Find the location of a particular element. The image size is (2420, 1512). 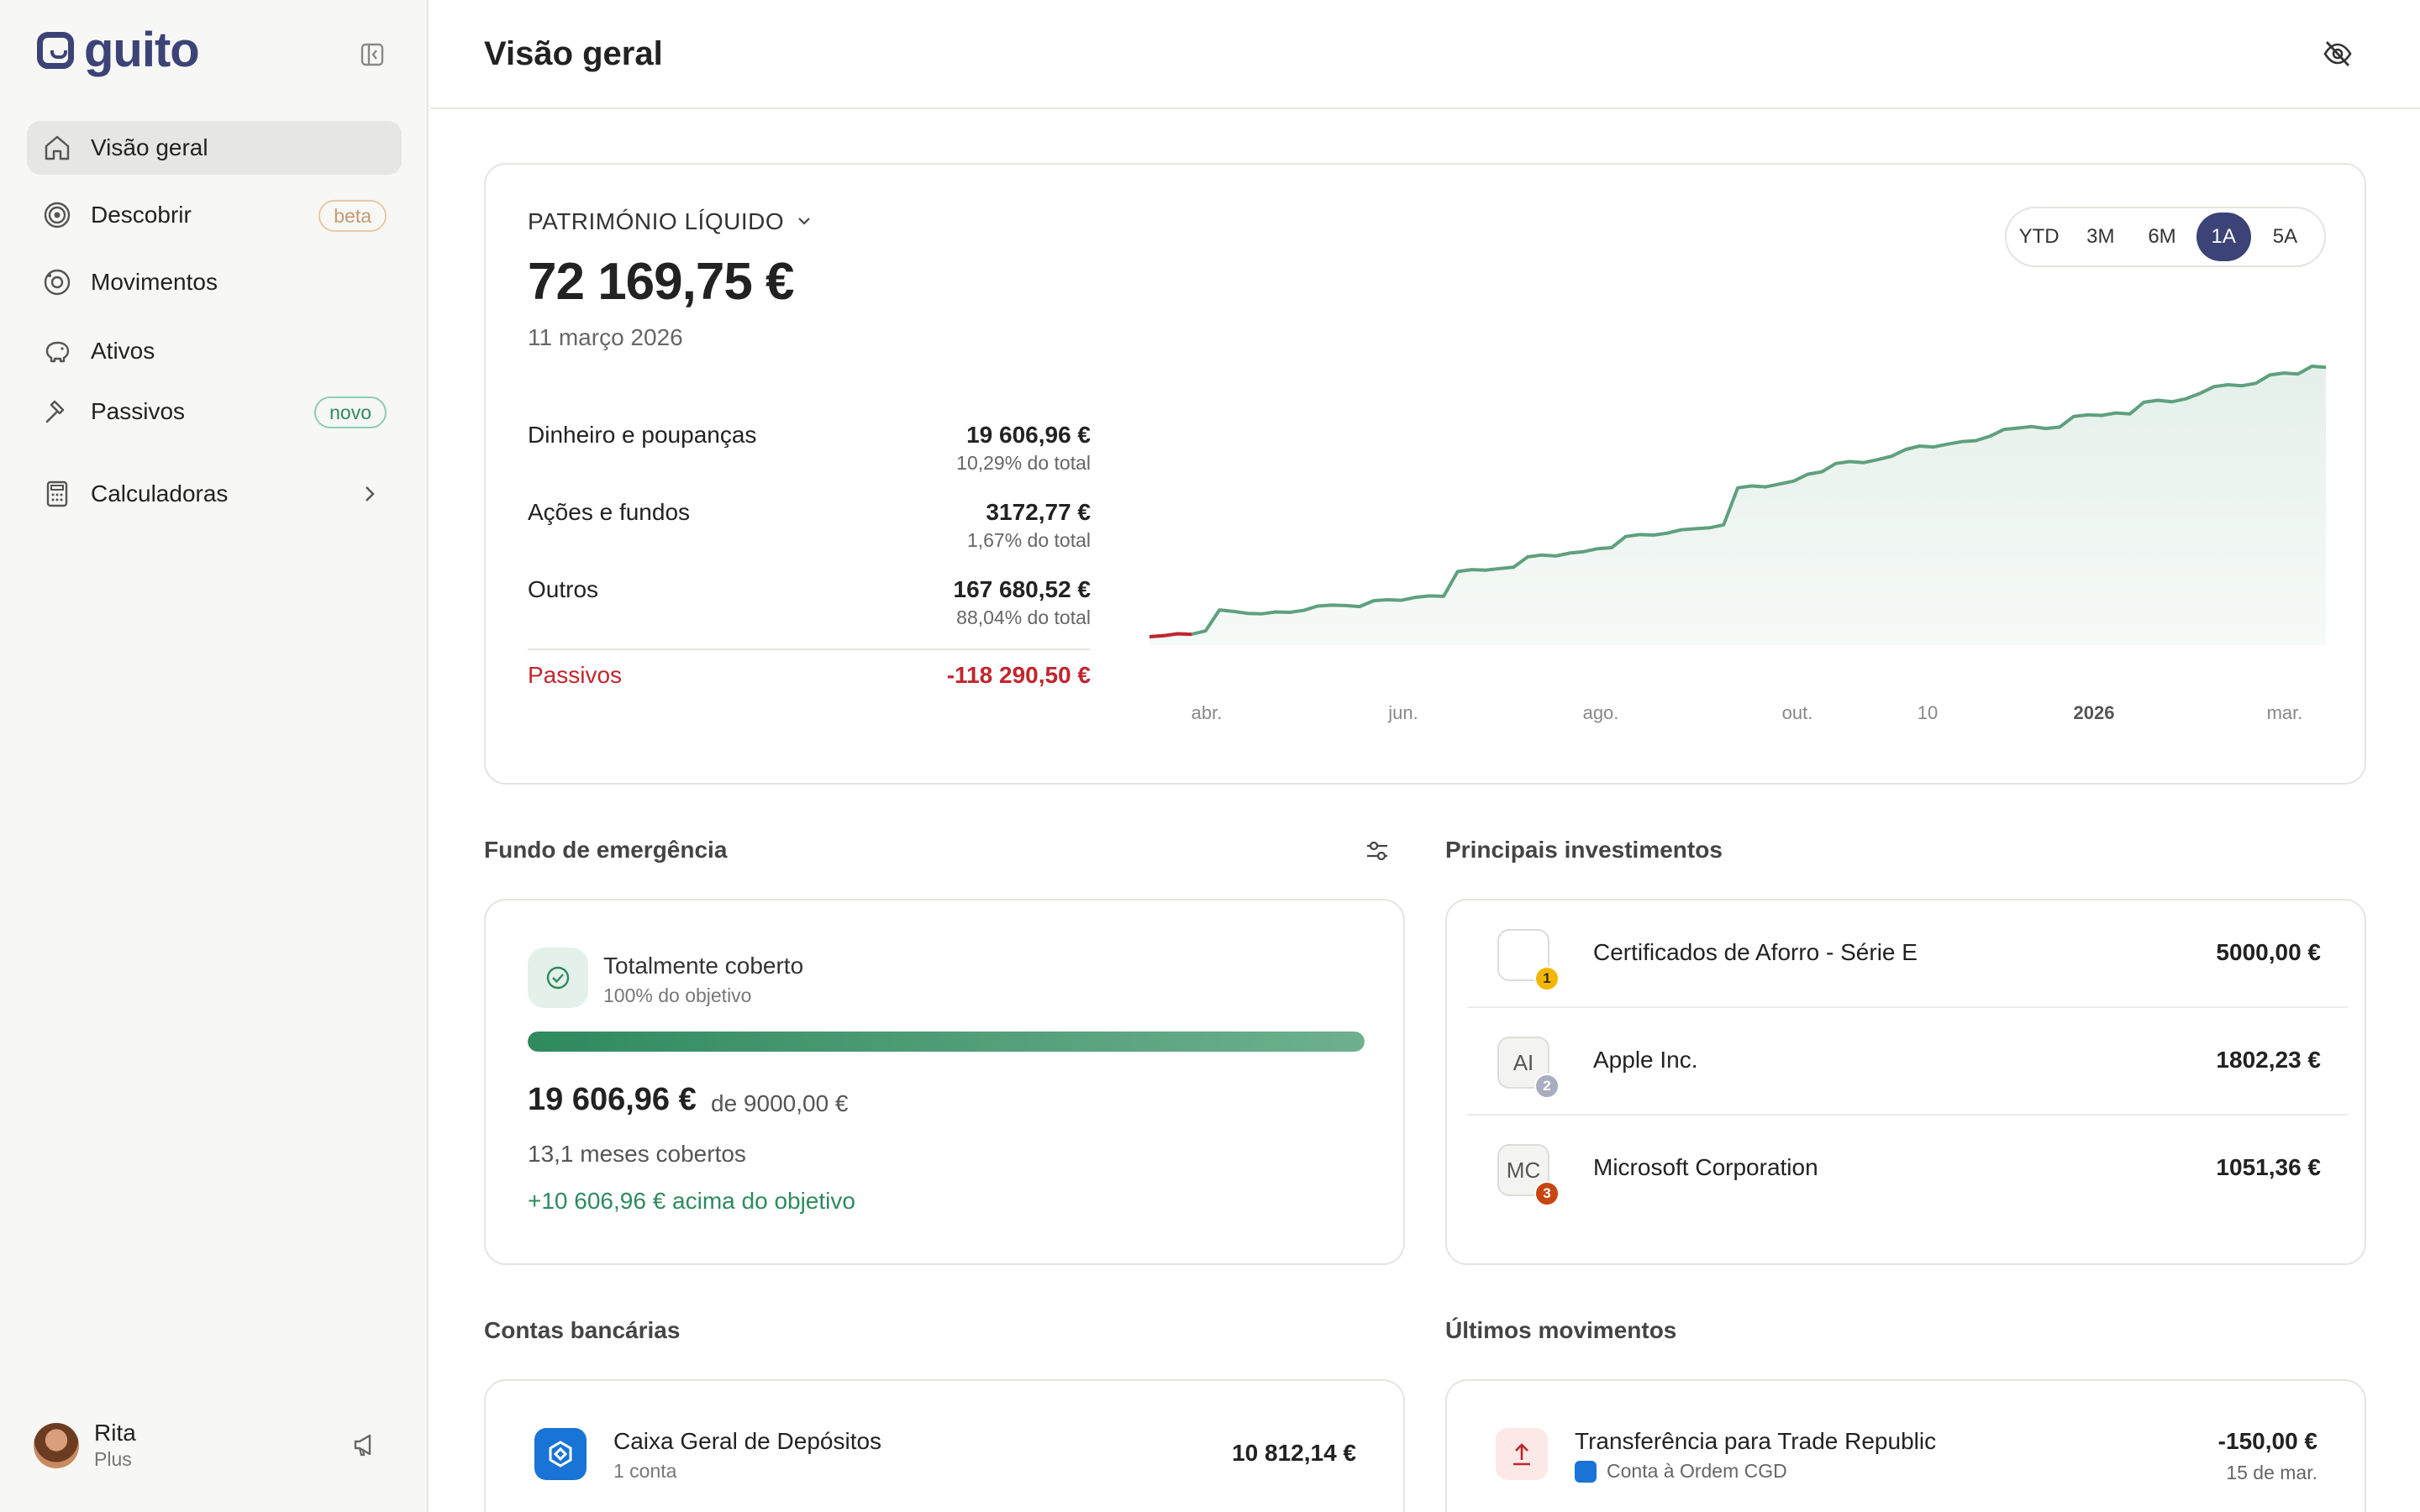

range-selector: YTD 3M 6M 1A 5A is located at coordinates (2165, 237).